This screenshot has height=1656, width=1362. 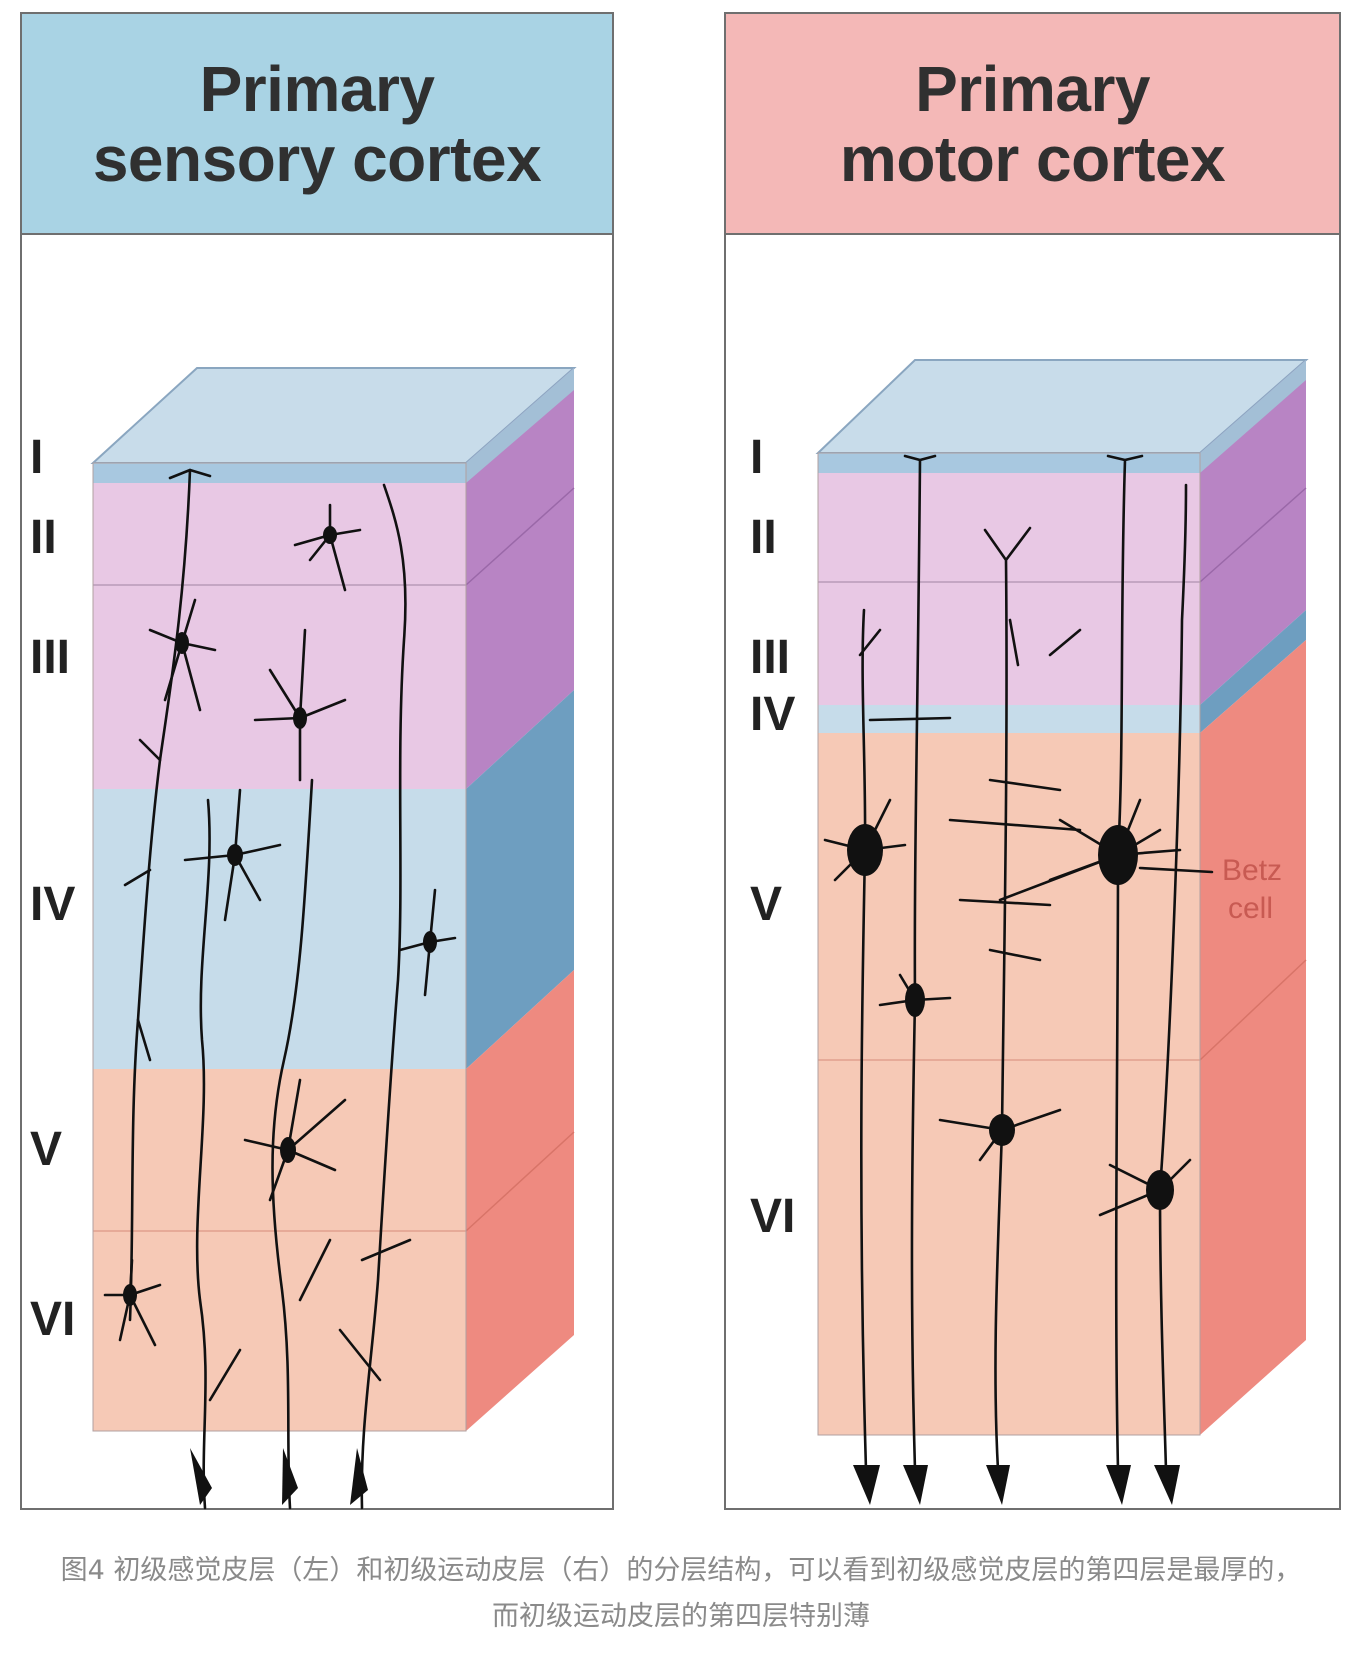 I want to click on sensory-cortex-header: Primary sensory cortex, so click(x=317, y=124).